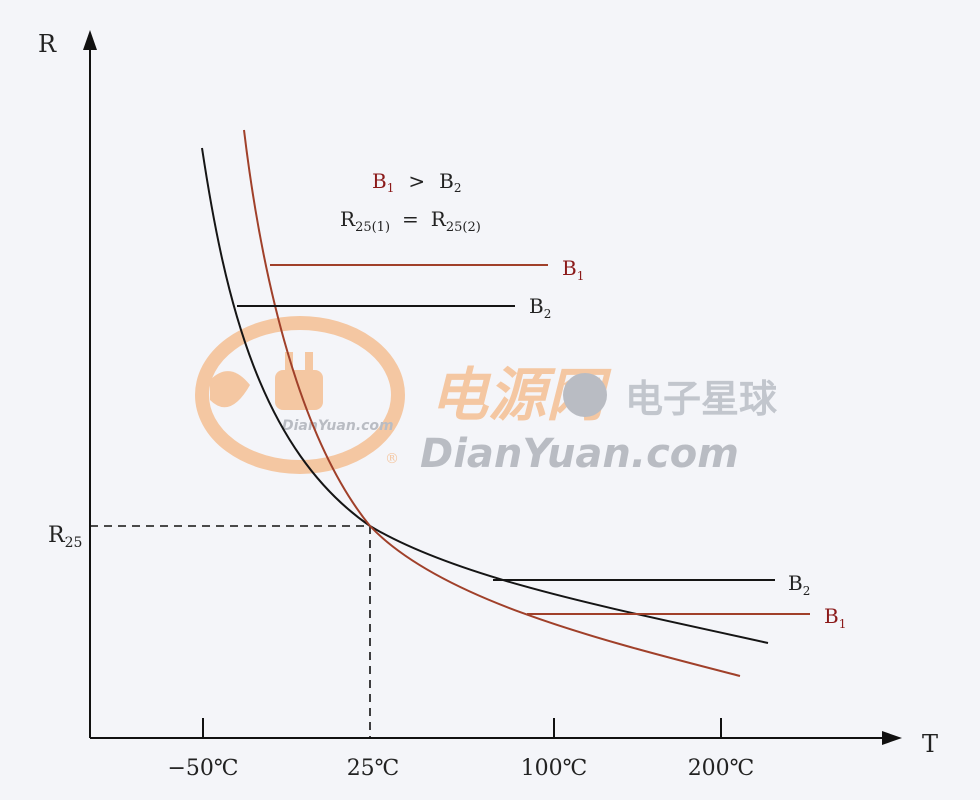  What do you see at coordinates (392, 459) in the screenshot?
I see `watermark-registered: ®` at bounding box center [392, 459].